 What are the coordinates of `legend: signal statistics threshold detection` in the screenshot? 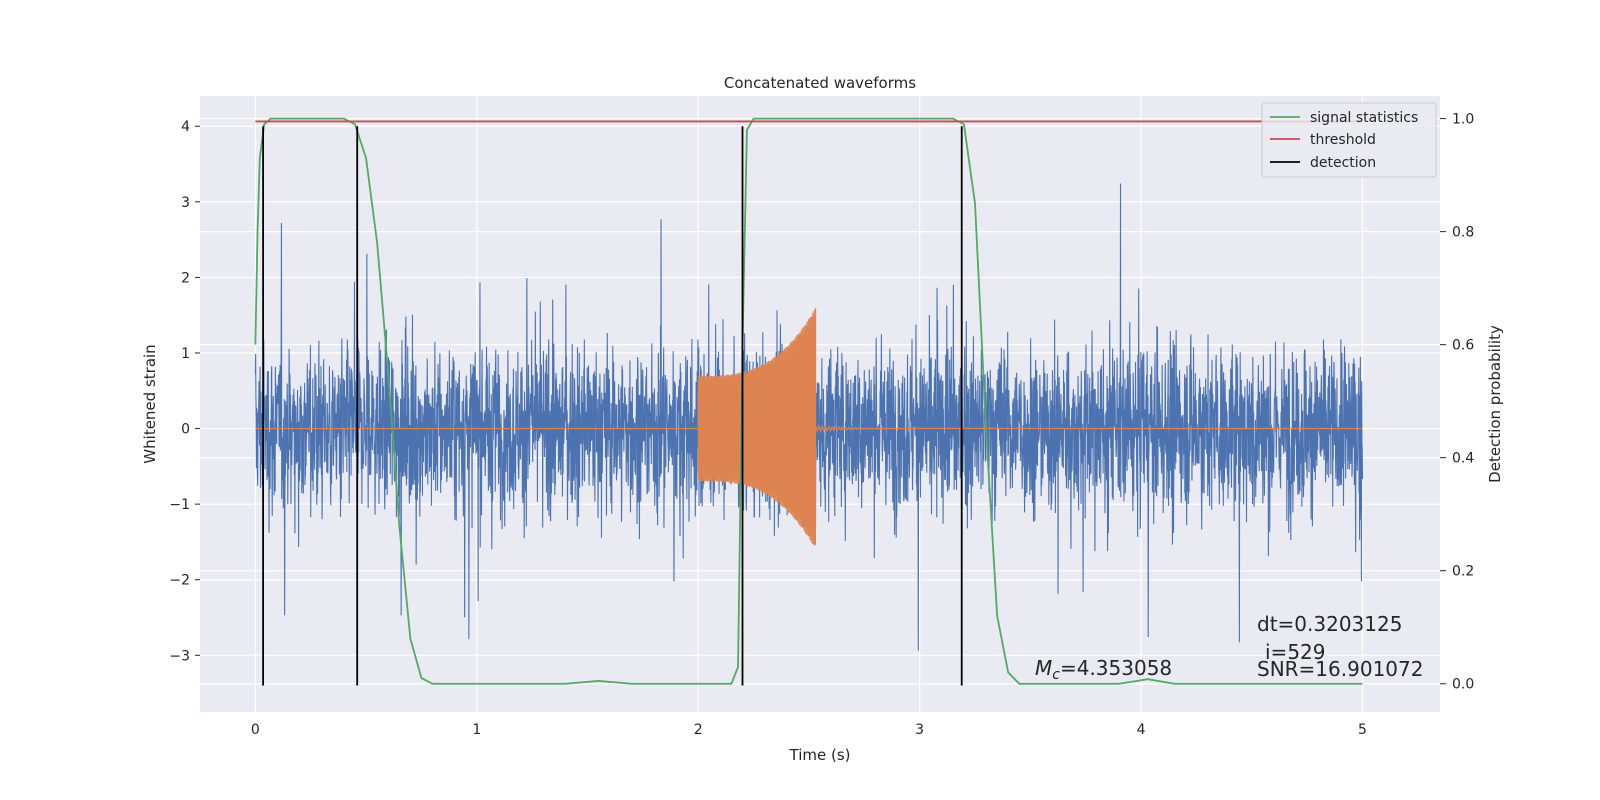 It's located at (1349, 140).